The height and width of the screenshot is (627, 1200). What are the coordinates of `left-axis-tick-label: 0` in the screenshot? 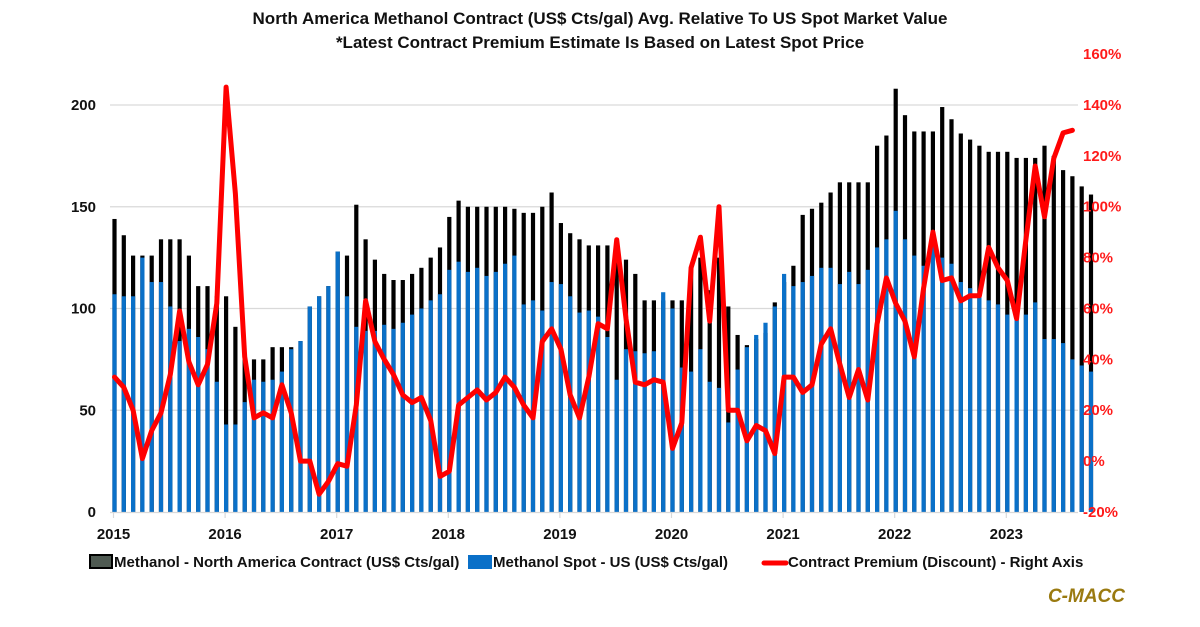 It's located at (92, 512).